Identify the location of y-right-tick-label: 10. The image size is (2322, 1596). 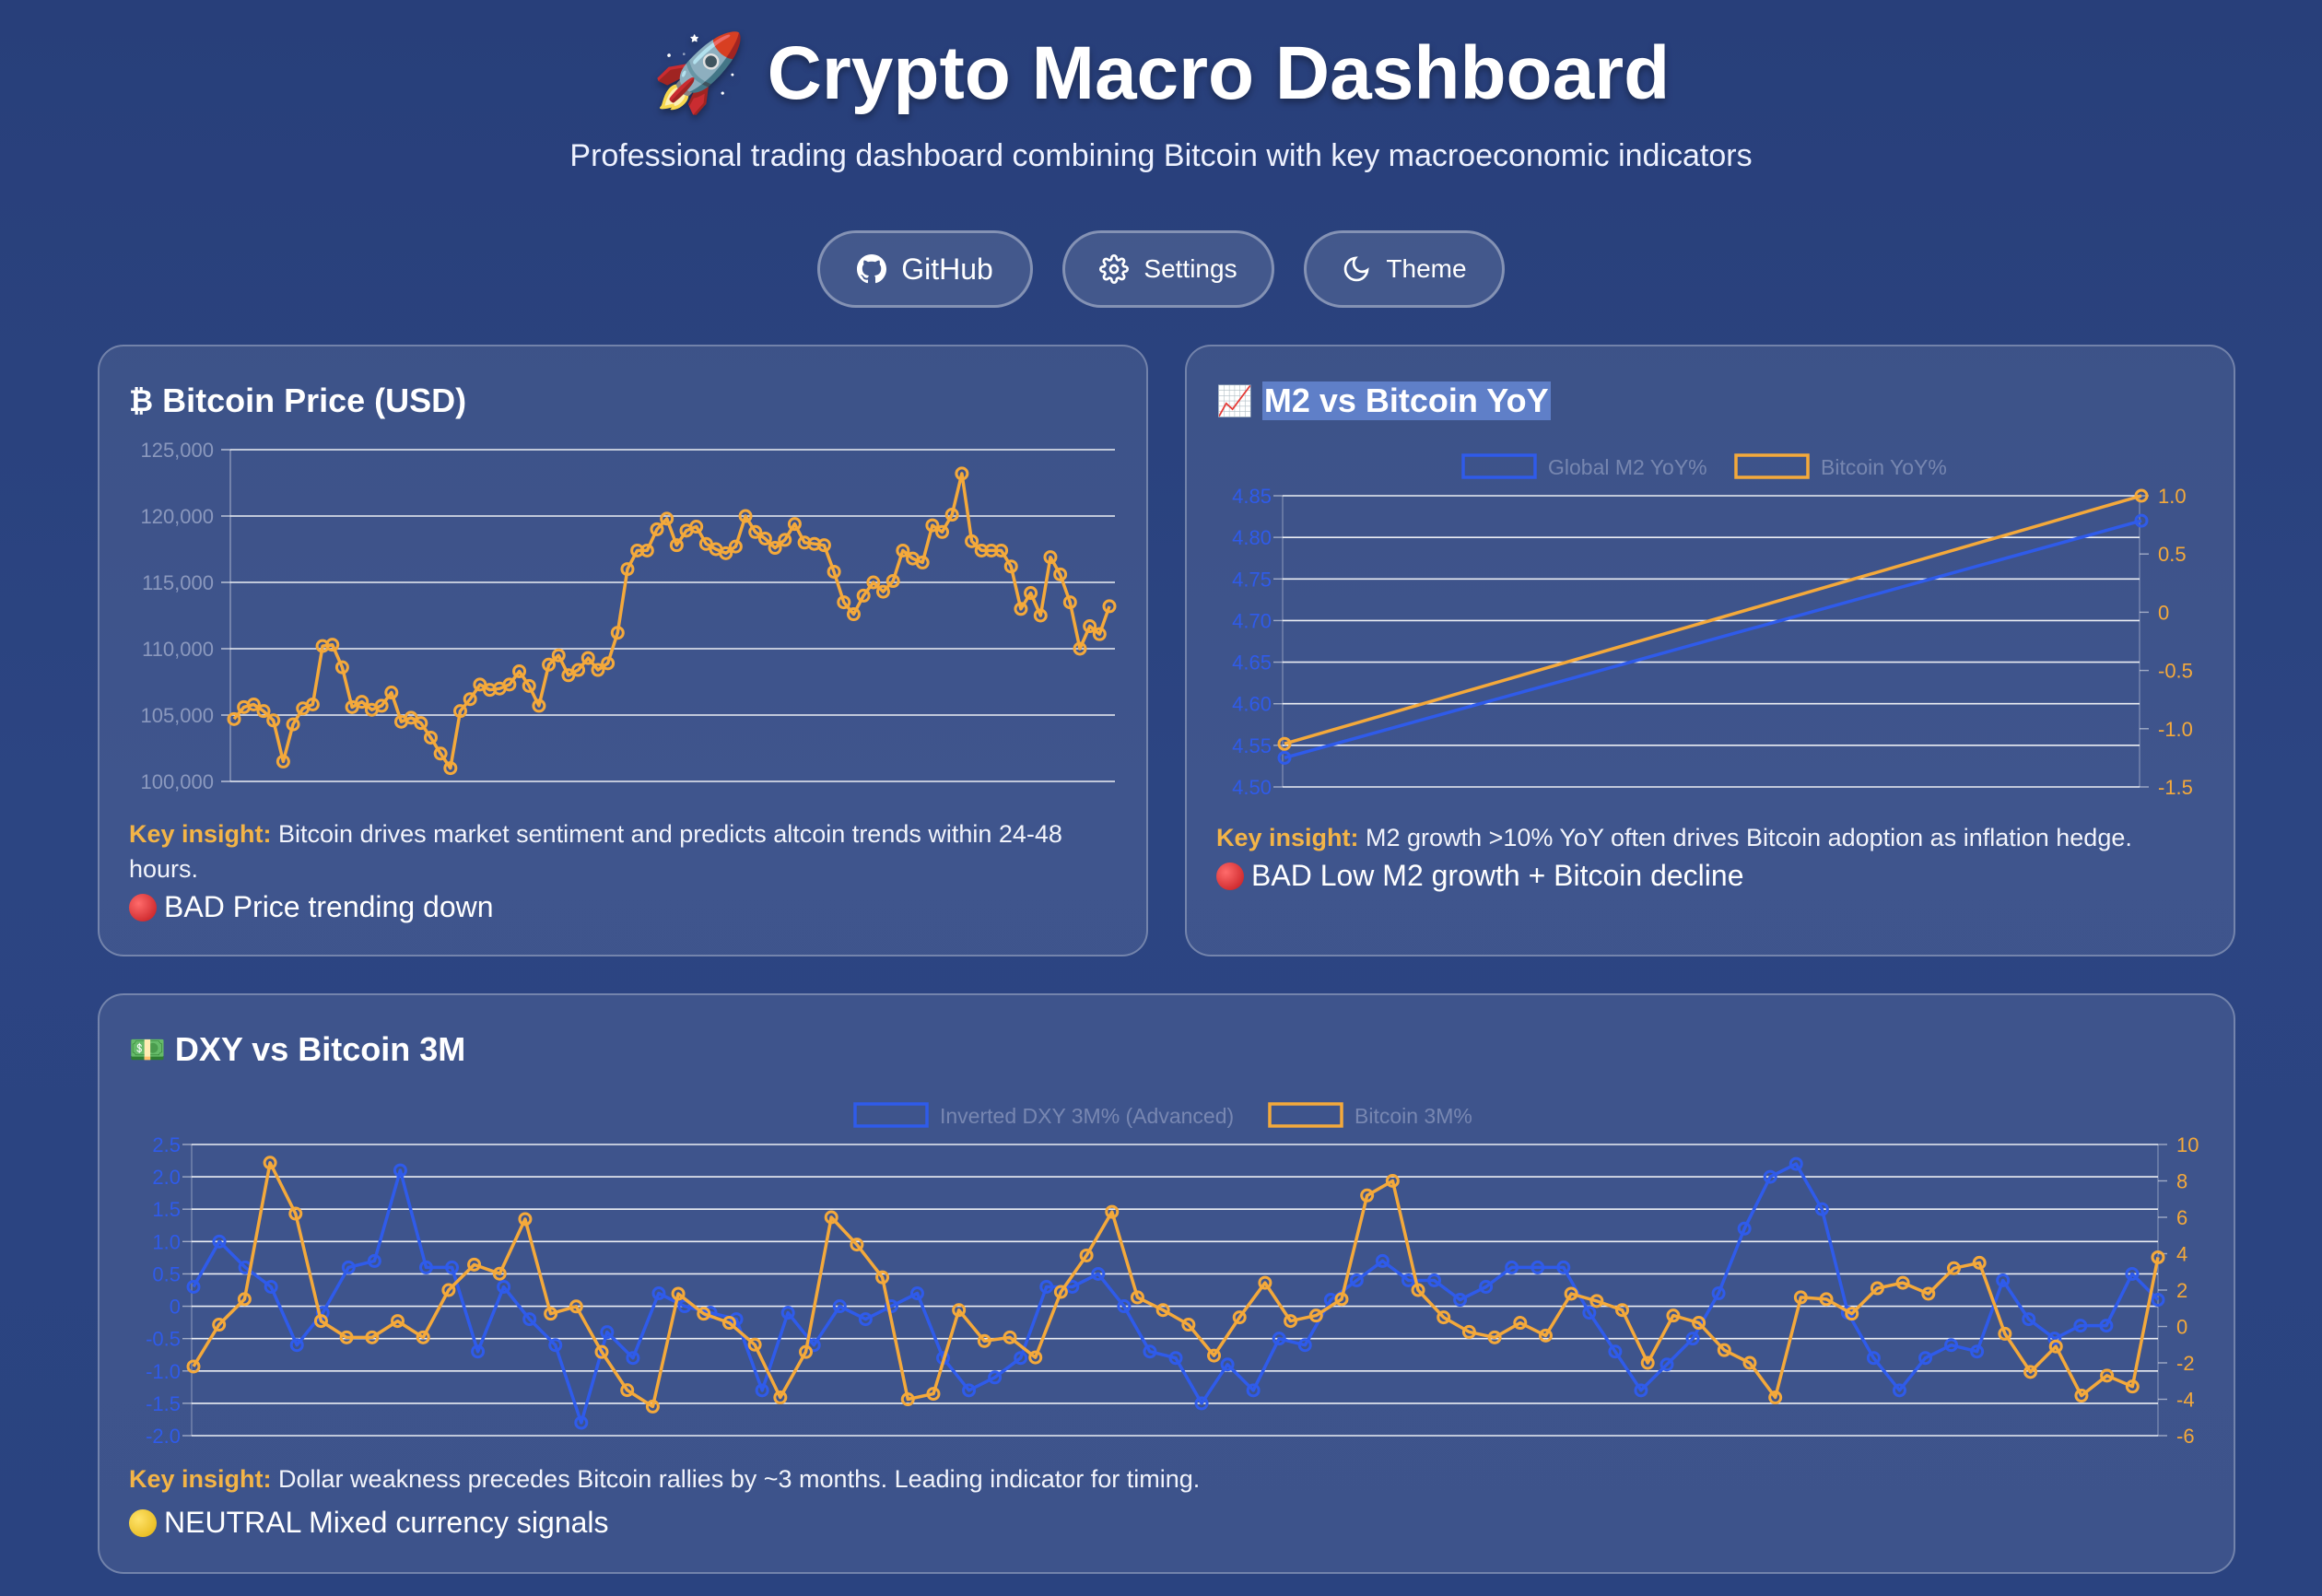
(2187, 1144).